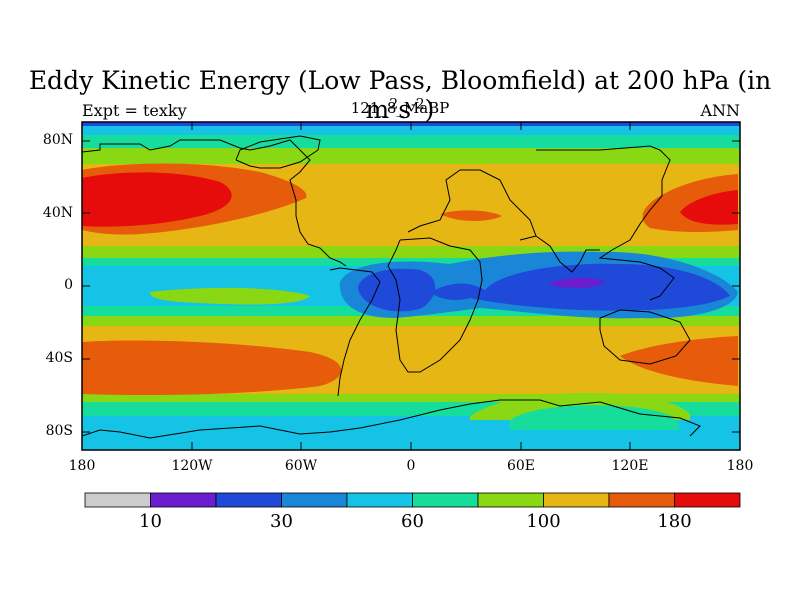 This screenshot has width=800, height=600. What do you see at coordinates (301, 466) in the screenshot?
I see `x-tick-label: 60W` at bounding box center [301, 466].